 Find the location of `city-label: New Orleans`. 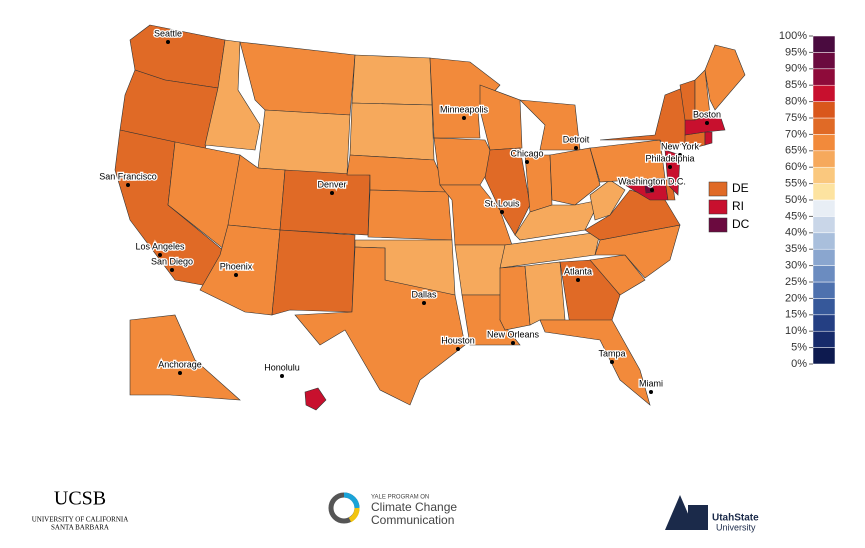

city-label: New Orleans is located at coordinates (513, 334).